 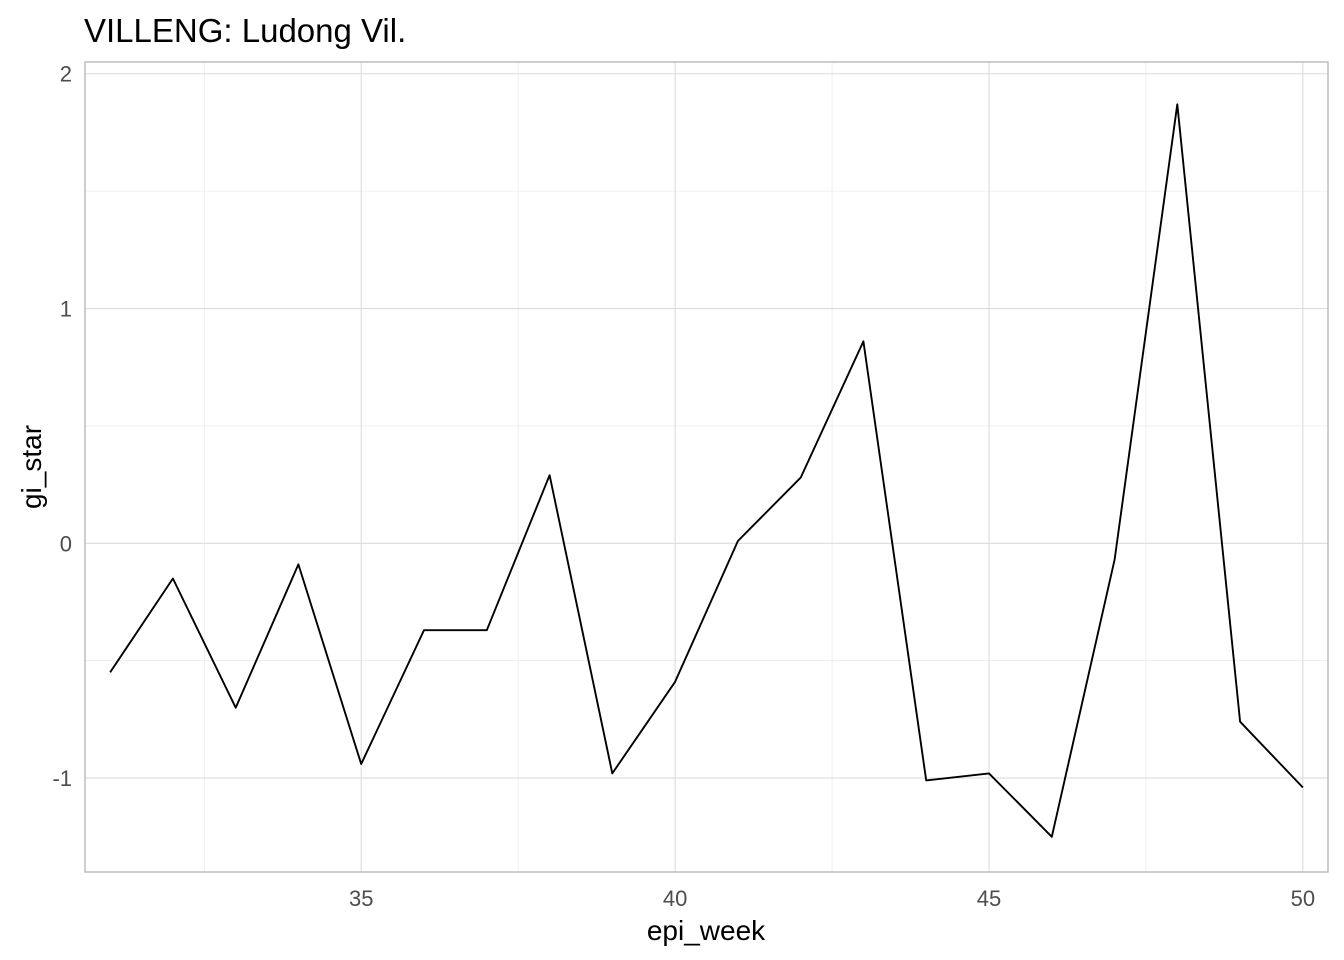 I want to click on y-axis-ticks: -1 0 1 2, so click(x=62, y=426).